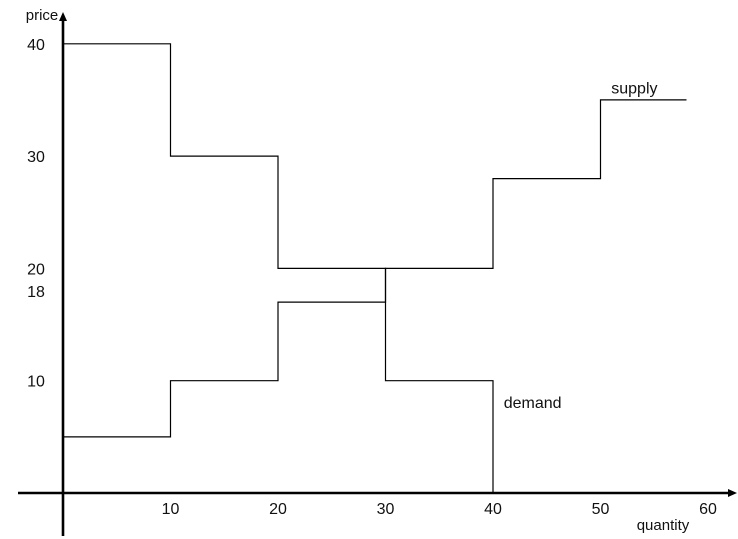  I want to click on x-axis-label: quantity, so click(663, 525).